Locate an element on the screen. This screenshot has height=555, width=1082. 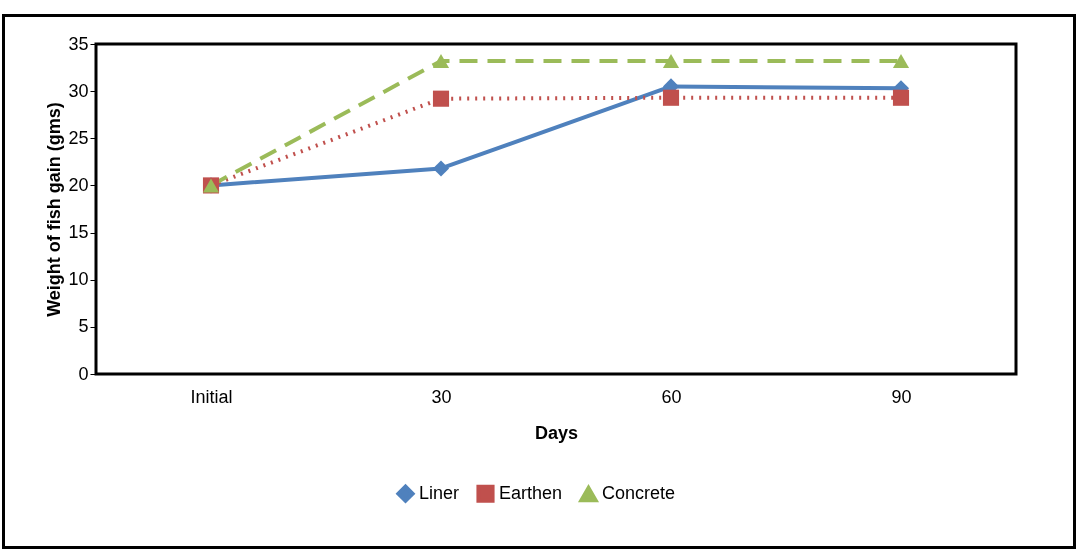
y-tick-label: 25 is located at coordinates (78, 137).